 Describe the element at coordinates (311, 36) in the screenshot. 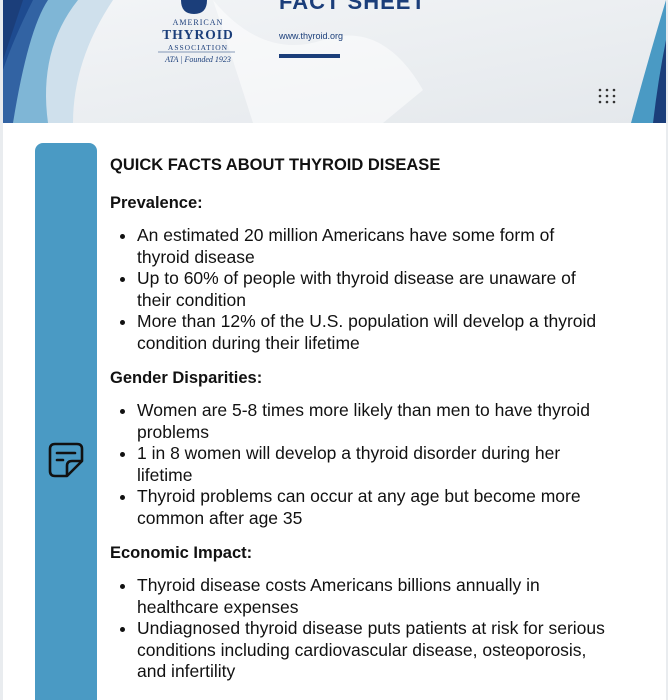

I see `url: www.thyroid.org` at that location.